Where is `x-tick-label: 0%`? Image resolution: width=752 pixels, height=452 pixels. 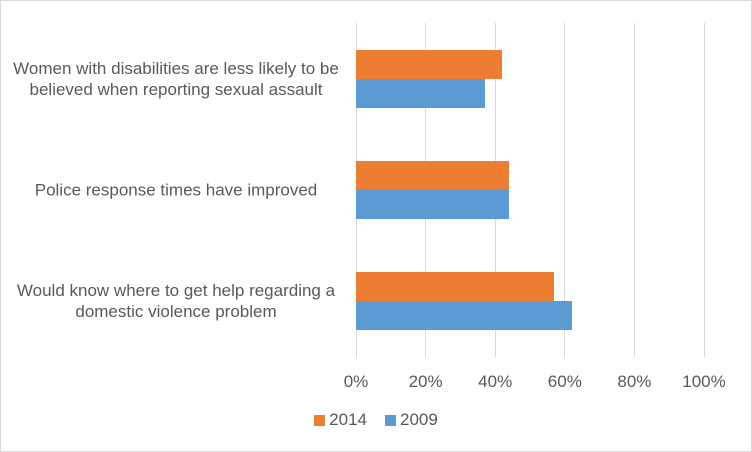
x-tick-label: 0% is located at coordinates (356, 381).